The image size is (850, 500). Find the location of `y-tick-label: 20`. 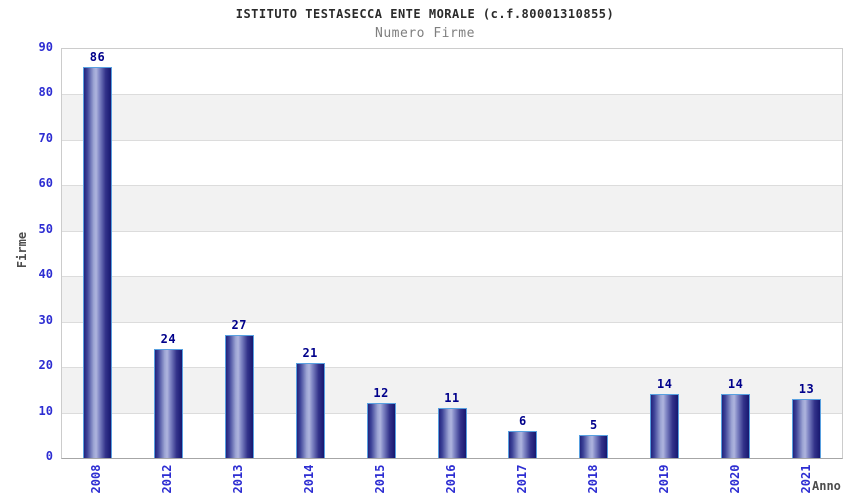

y-tick-label: 20 is located at coordinates (45, 365).